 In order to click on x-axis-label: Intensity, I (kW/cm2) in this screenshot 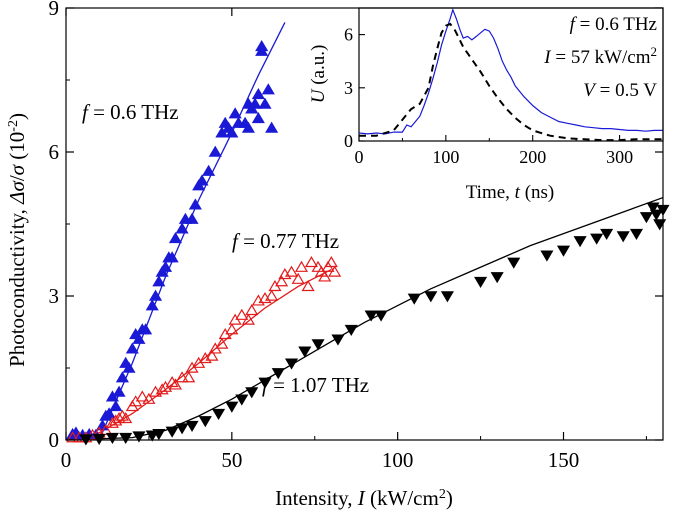, I will do `click(364, 498)`.